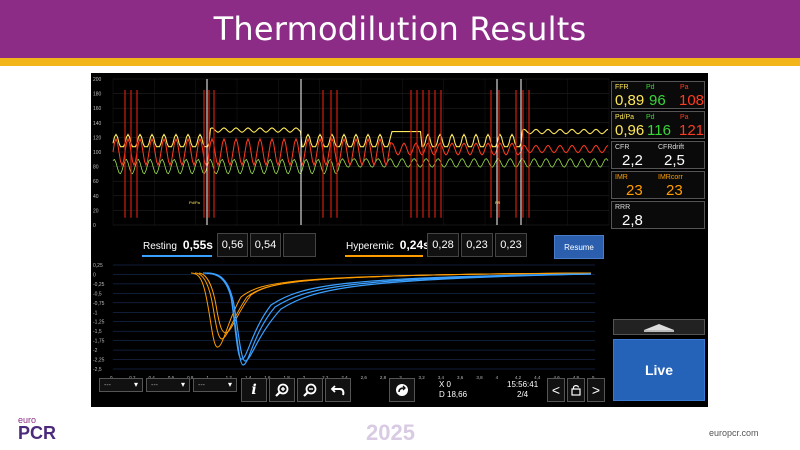 The height and width of the screenshot is (450, 800). What do you see at coordinates (195, 202) in the screenshot?
I see `marker-label-pdpa: Pd/Pa` at bounding box center [195, 202].